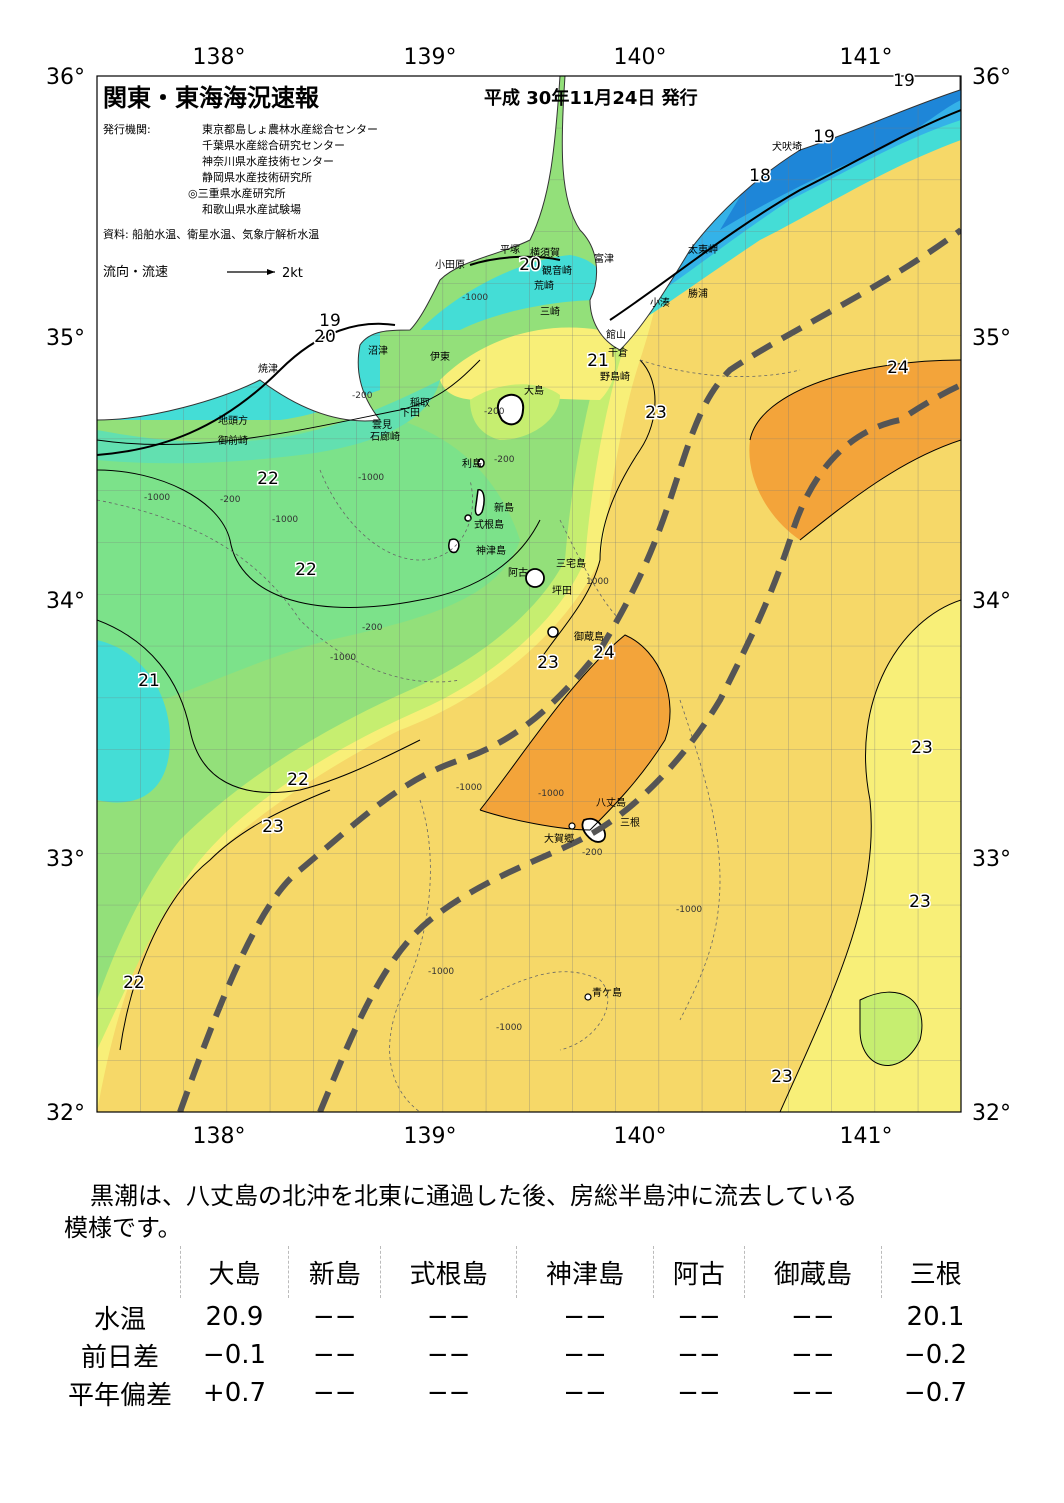  Describe the element at coordinates (630, 822) in the screenshot. I see `place-mitsune: 三根` at that location.